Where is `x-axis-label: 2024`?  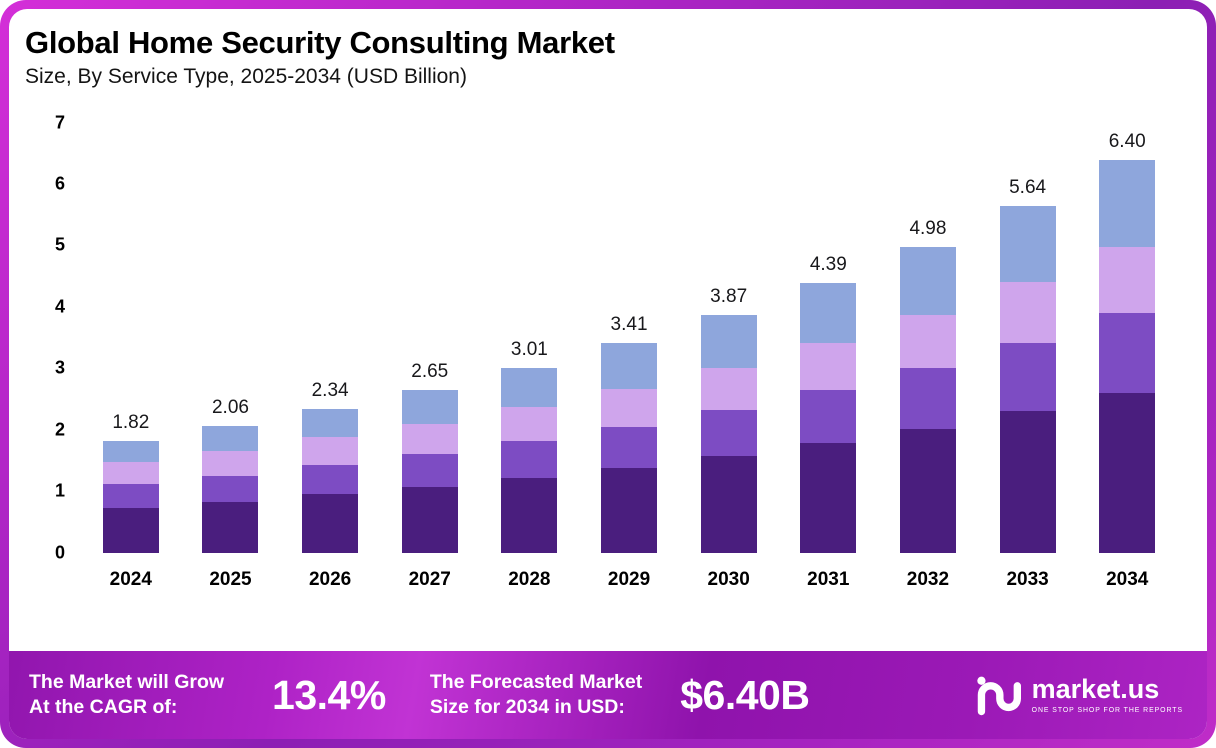
x-axis-label: 2024 is located at coordinates (130, 579).